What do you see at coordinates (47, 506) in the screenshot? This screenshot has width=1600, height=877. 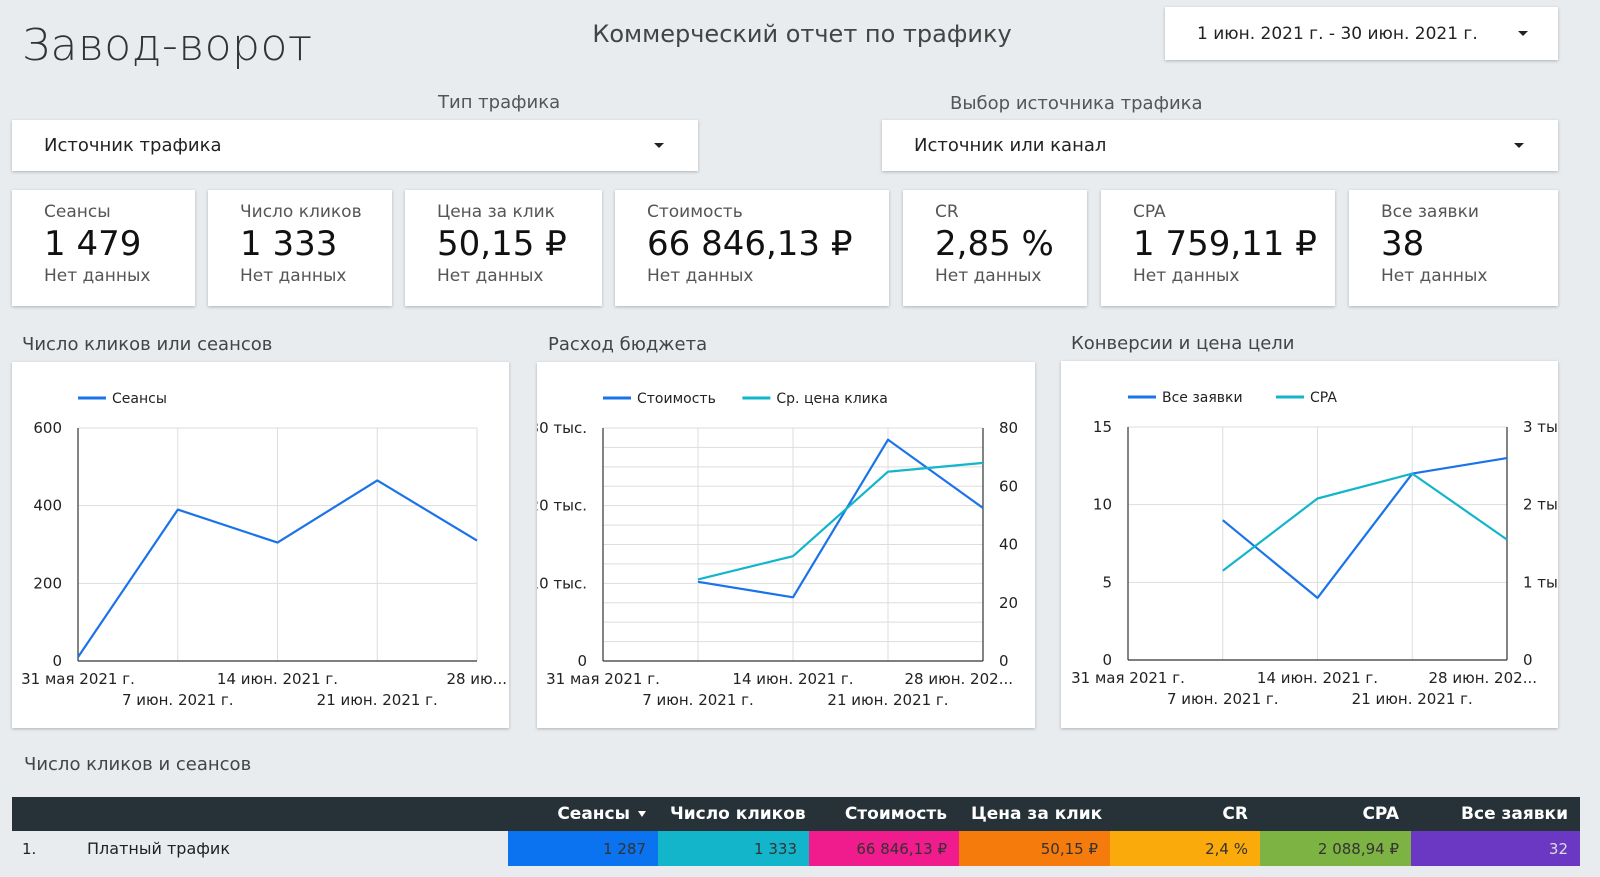 I see `y-tick-label: 400` at bounding box center [47, 506].